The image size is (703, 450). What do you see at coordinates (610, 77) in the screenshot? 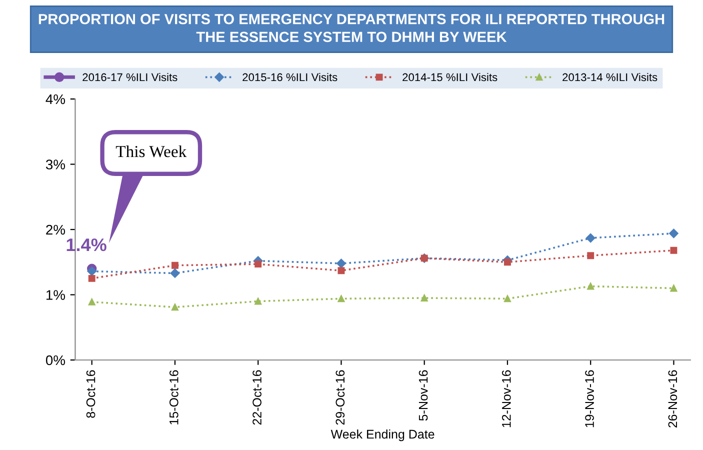
I see `legend-label: 2013-14 %ILI Visits` at bounding box center [610, 77].